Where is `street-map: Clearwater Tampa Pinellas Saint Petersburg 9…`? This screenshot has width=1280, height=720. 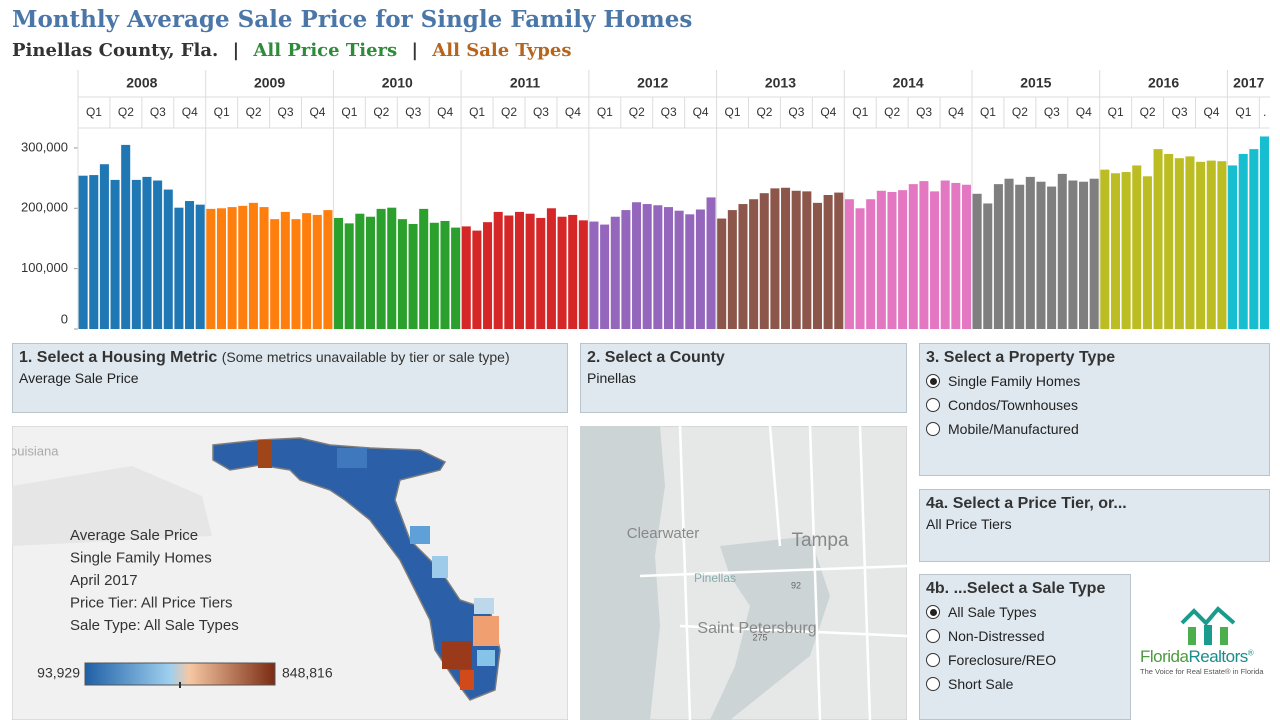 street-map: Clearwater Tampa Pinellas Saint Petersburg 9… is located at coordinates (743, 573).